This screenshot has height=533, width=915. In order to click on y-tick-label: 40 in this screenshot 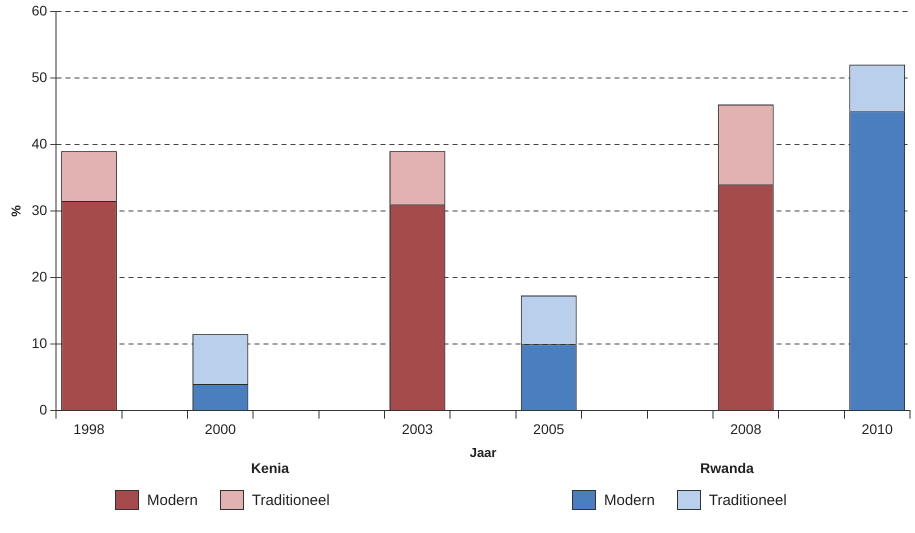, I will do `click(40, 143)`.